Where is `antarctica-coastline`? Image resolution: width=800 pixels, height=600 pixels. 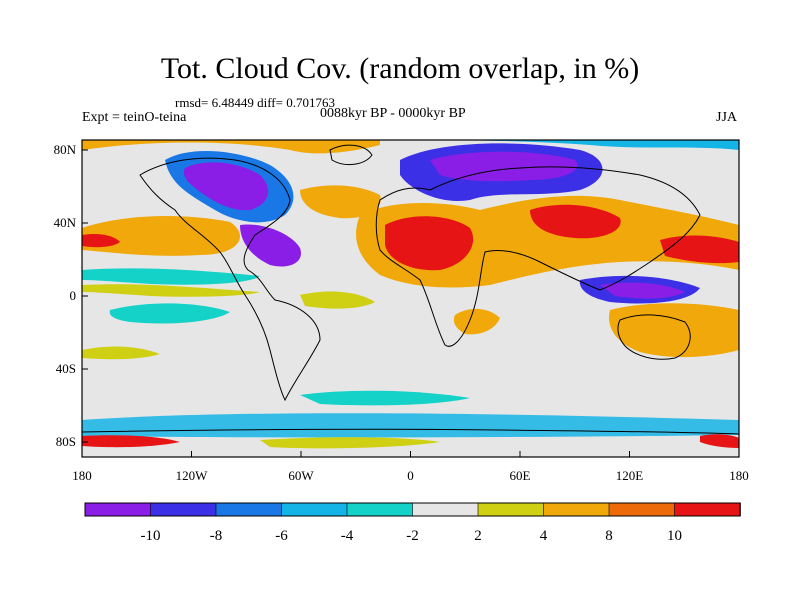
antarctica-coastline is located at coordinates (410, 431).